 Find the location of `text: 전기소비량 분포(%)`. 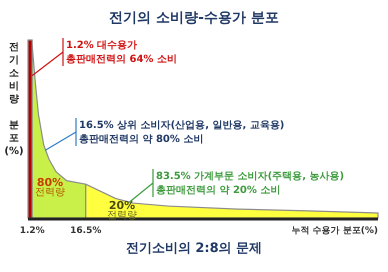

text: 전기소비량 분포(%) is located at coordinates (14, 99).